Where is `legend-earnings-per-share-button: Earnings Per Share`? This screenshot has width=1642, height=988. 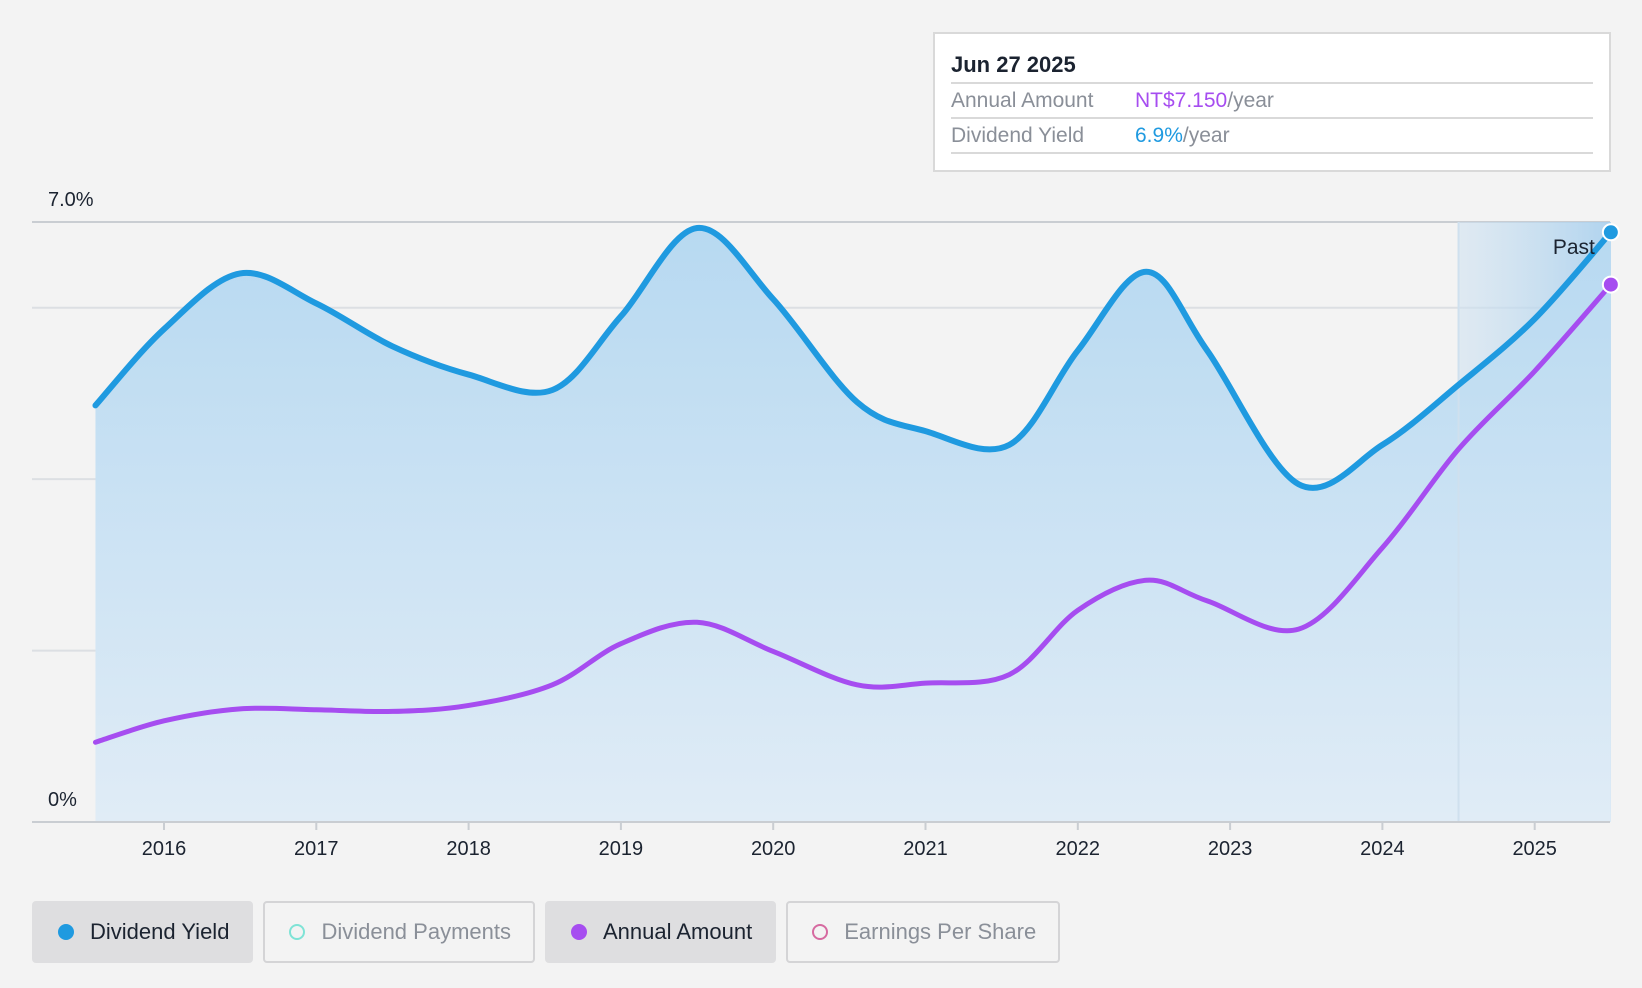 legend-earnings-per-share-button: Earnings Per Share is located at coordinates (923, 932).